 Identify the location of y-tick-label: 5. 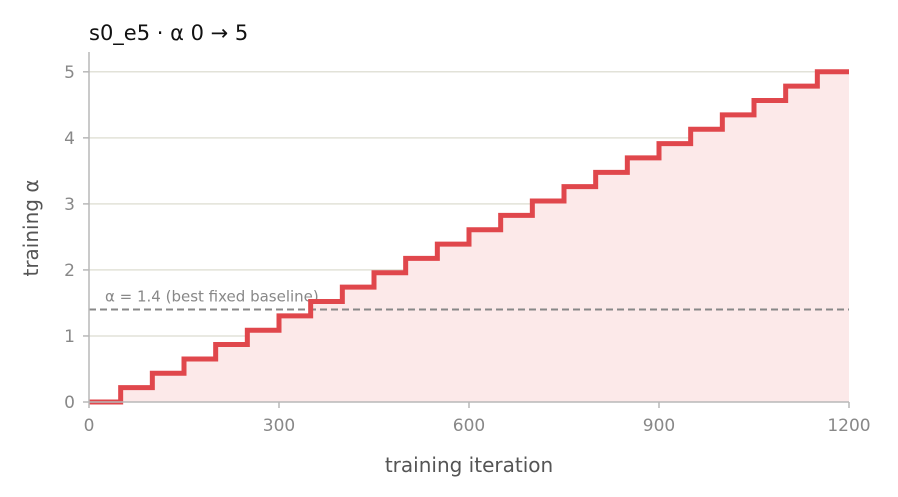
(69, 73).